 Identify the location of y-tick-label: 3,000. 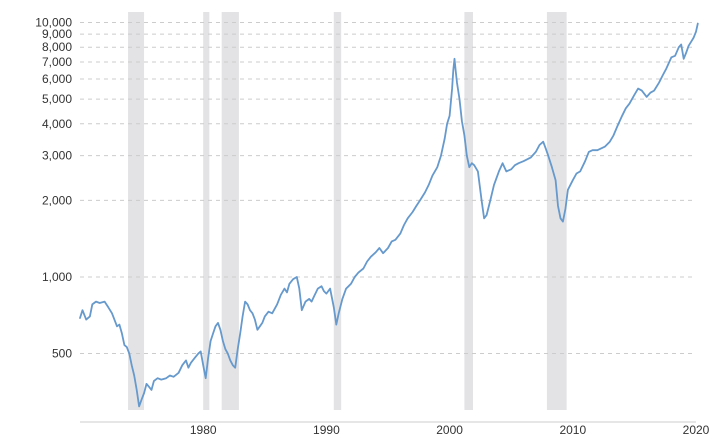
(57, 156).